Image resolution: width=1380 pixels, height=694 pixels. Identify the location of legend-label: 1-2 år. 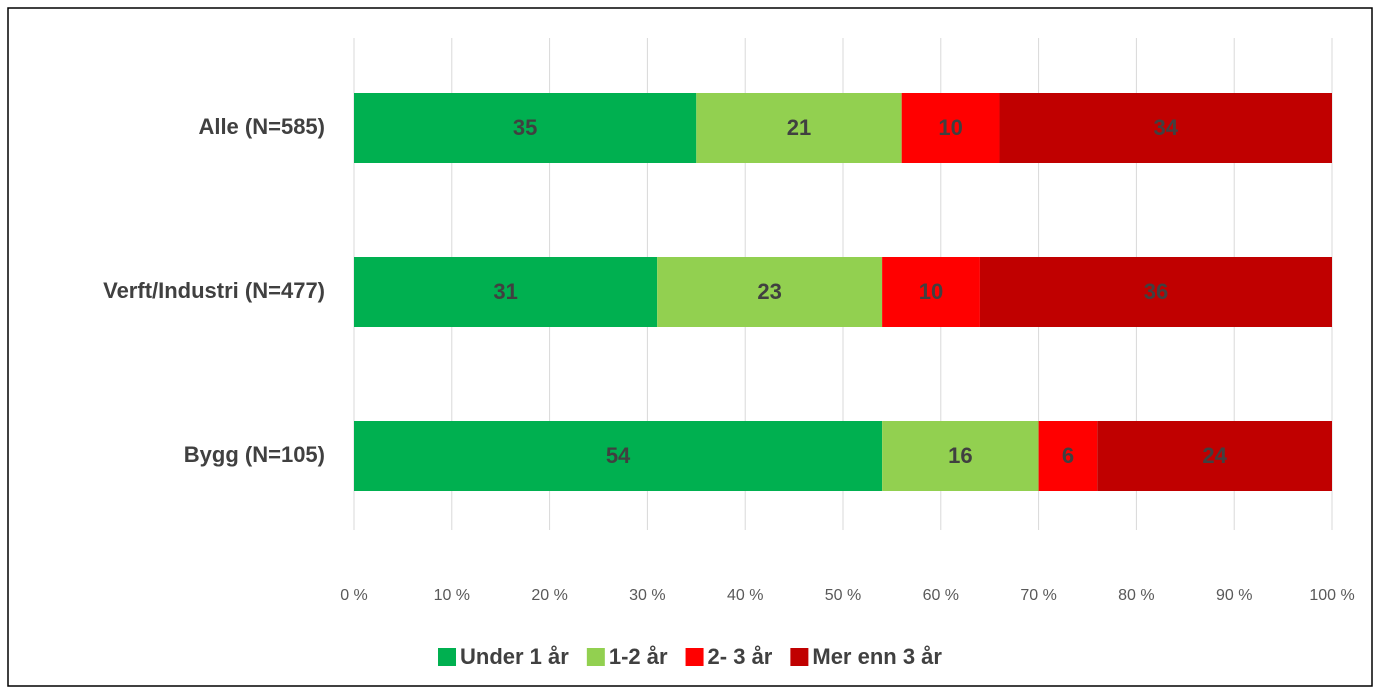
(638, 656).